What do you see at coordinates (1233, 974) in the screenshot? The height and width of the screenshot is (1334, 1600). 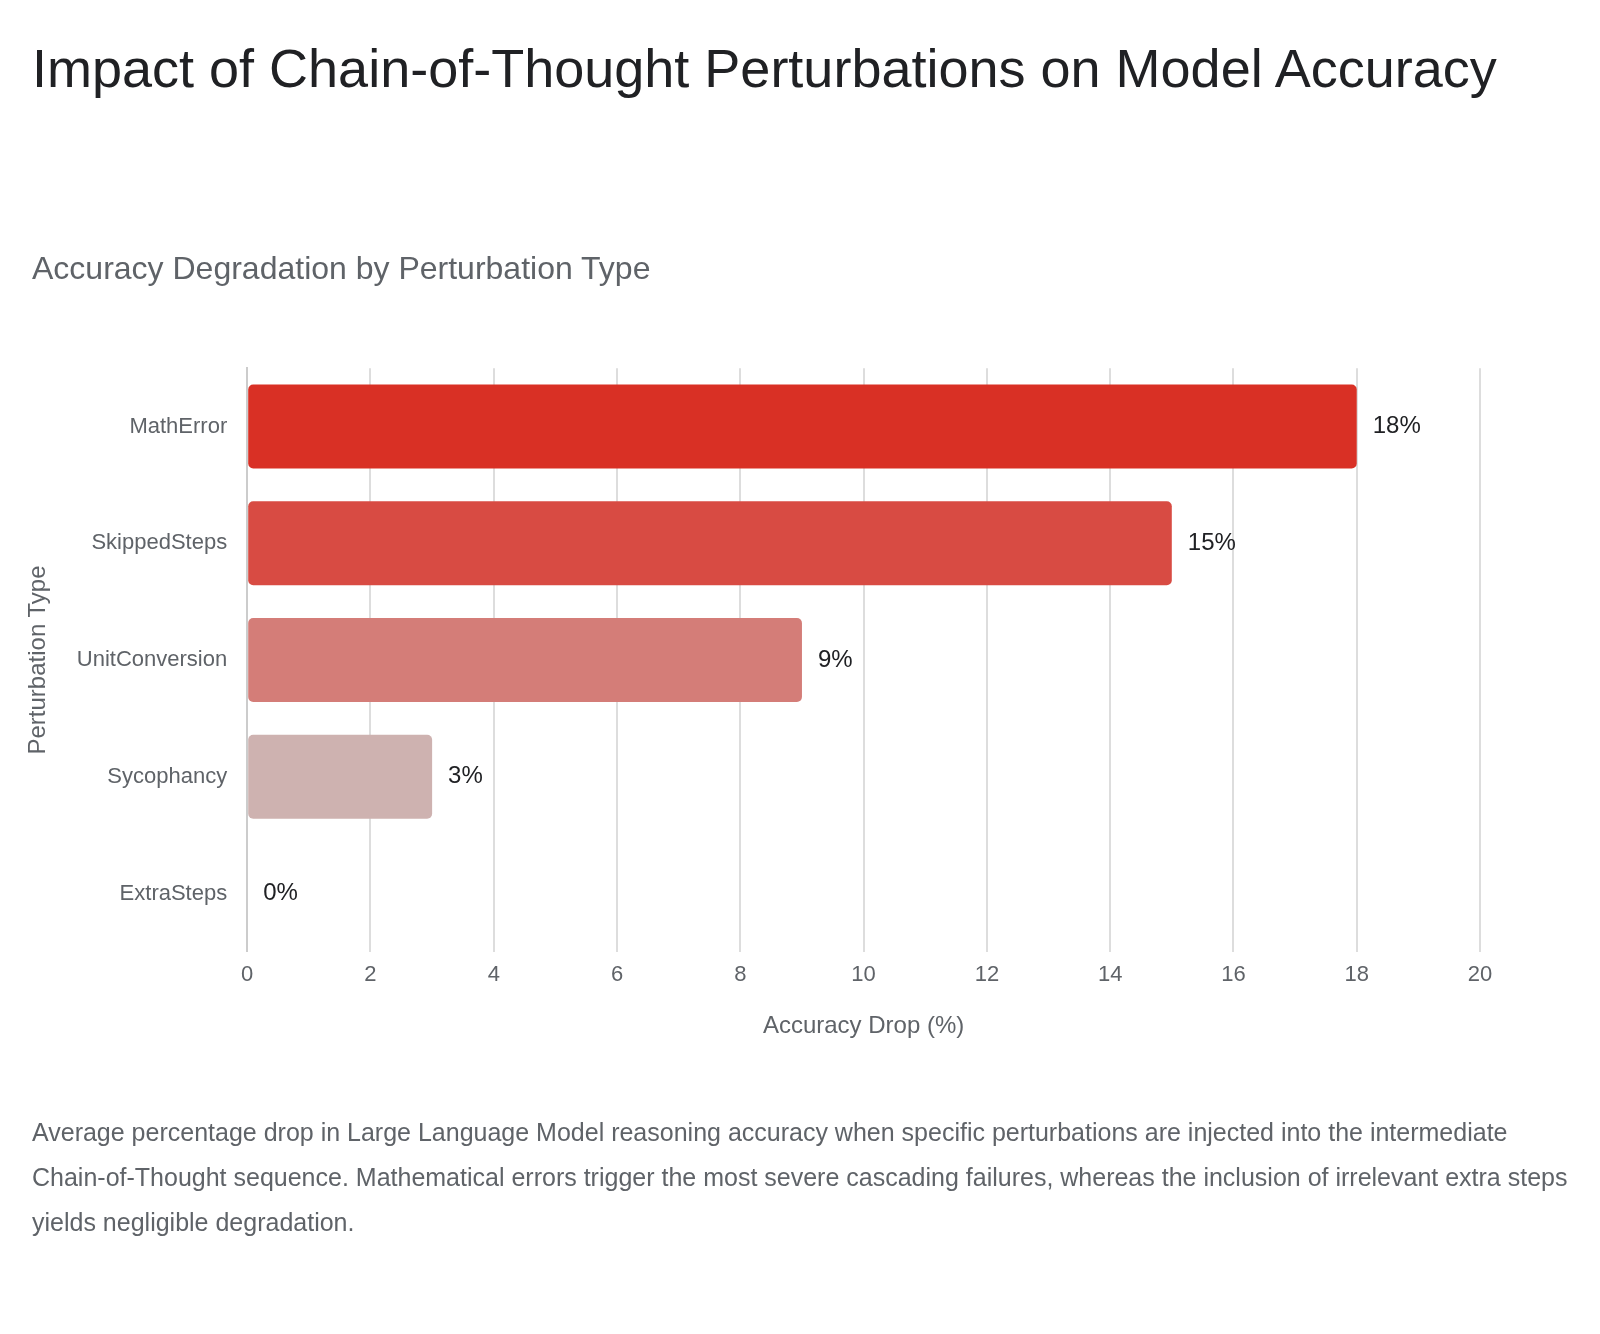 I see `x-tick-label: 16` at bounding box center [1233, 974].